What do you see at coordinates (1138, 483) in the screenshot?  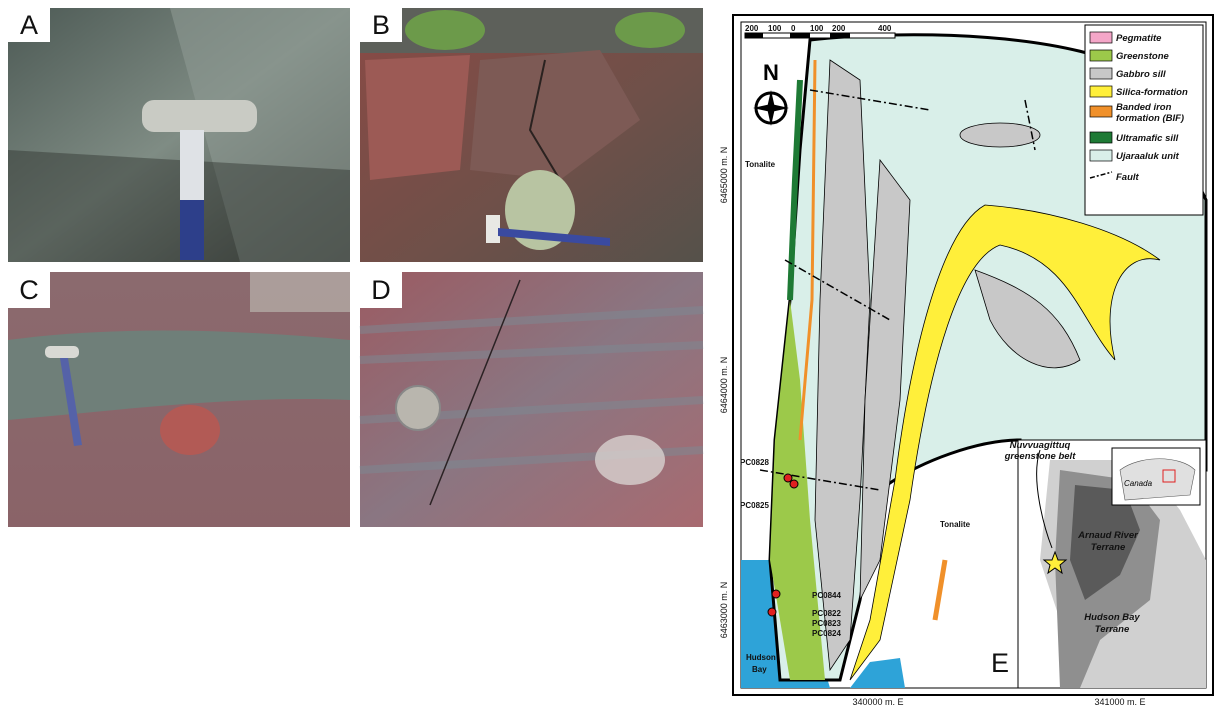 I see `inset-label: Canada` at bounding box center [1138, 483].